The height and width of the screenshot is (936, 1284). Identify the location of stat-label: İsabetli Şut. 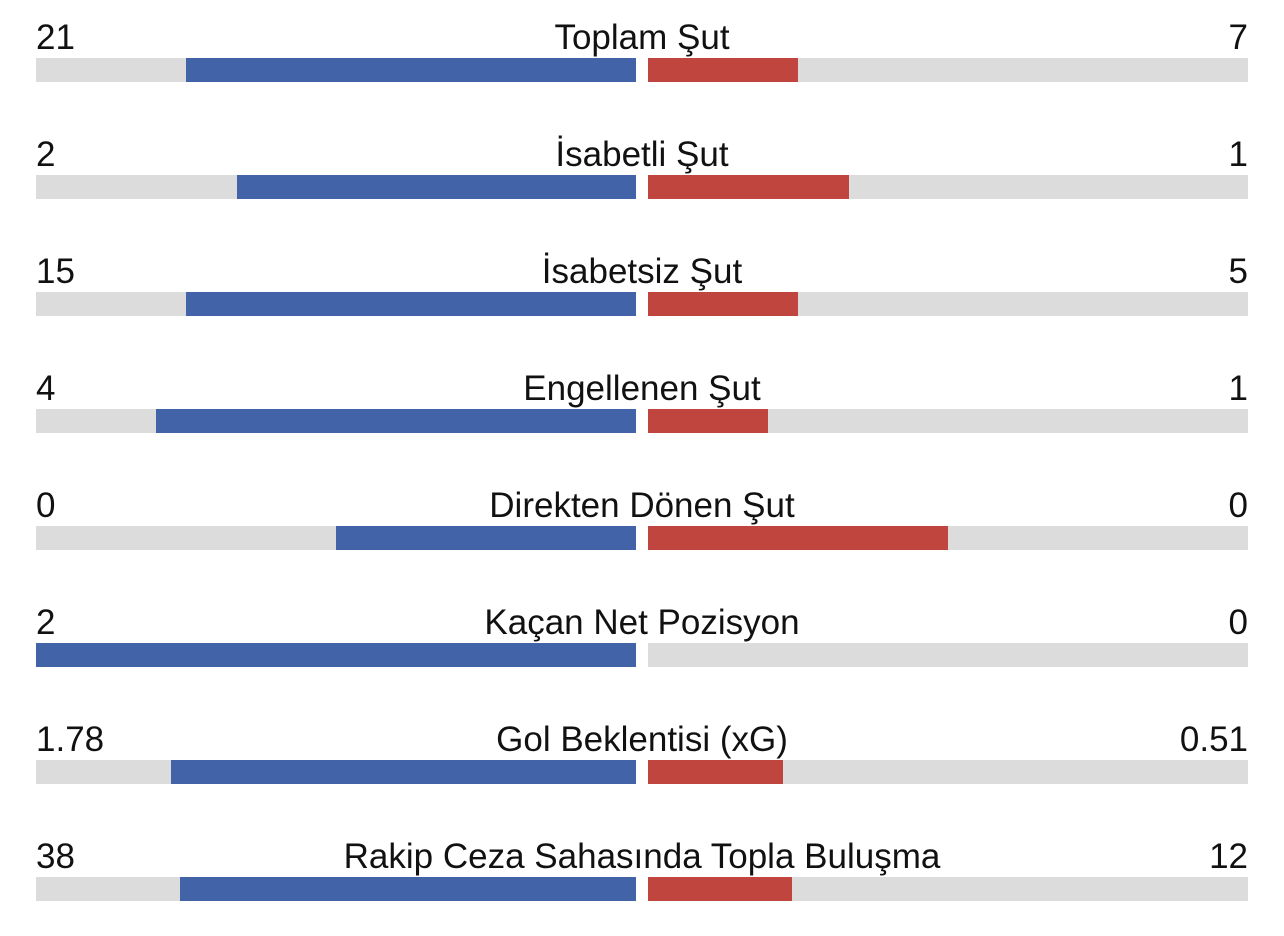
(642, 154).